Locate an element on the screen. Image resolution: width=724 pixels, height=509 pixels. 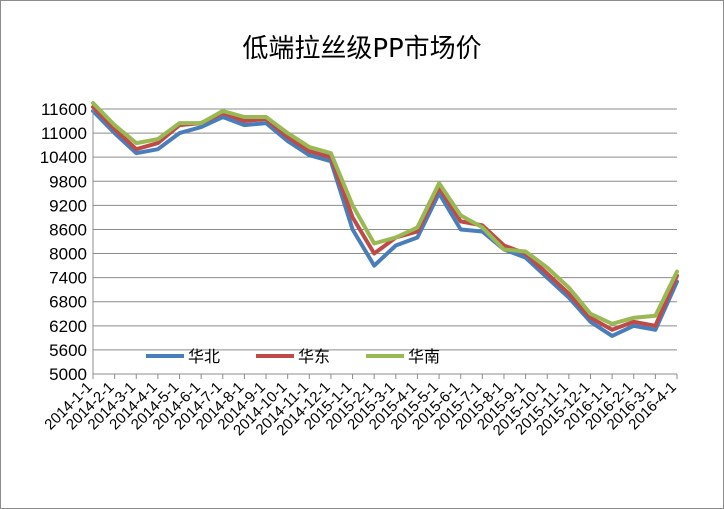
legend-label: 华东 is located at coordinates (314, 356).